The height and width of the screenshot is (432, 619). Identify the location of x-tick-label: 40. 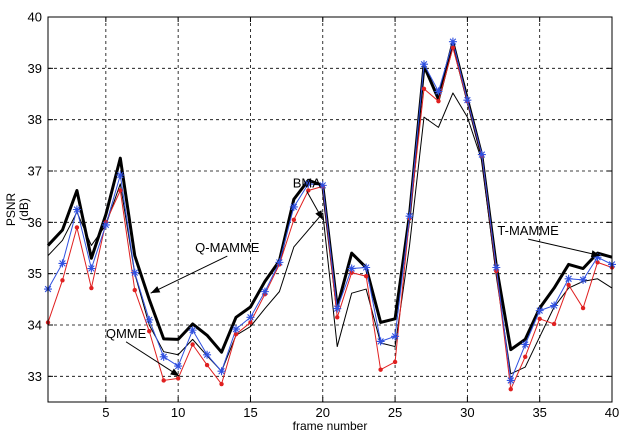
(612, 412).